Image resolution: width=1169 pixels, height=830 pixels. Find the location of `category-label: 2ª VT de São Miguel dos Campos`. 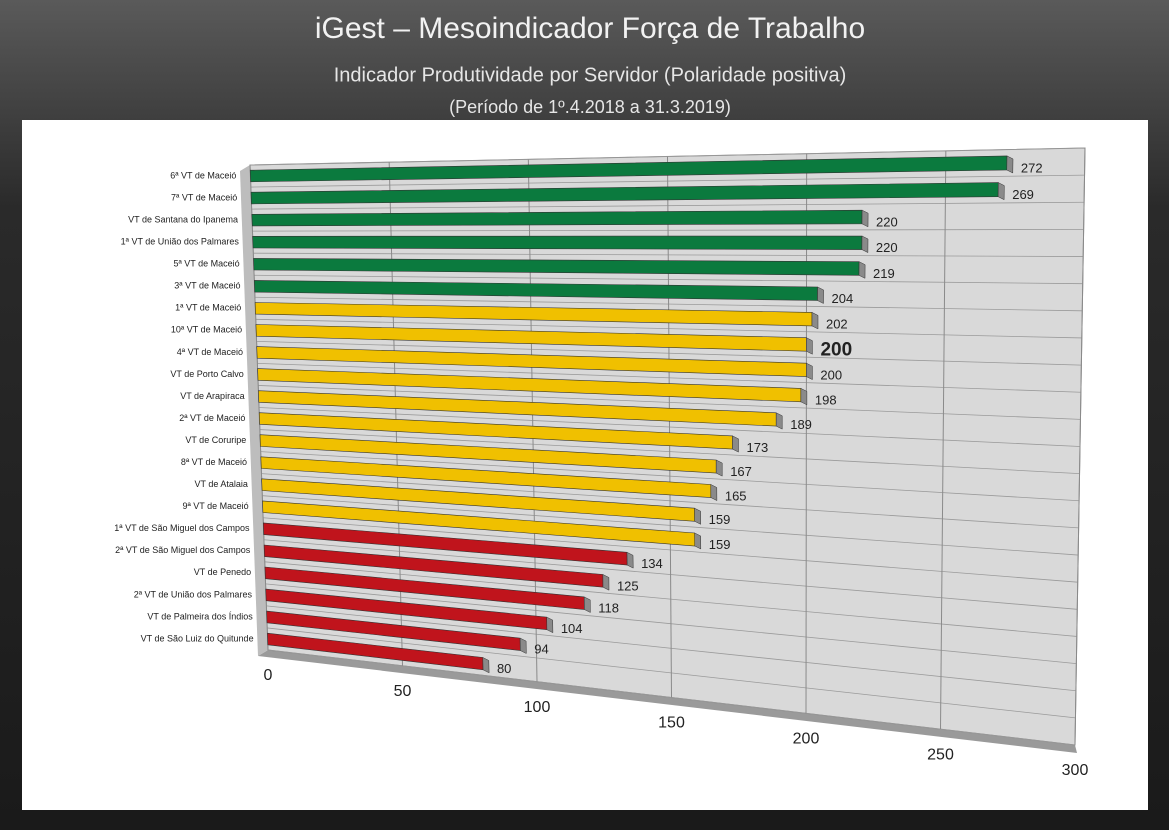

category-label: 2ª VT de São Miguel dos Campos is located at coordinates (183, 550).